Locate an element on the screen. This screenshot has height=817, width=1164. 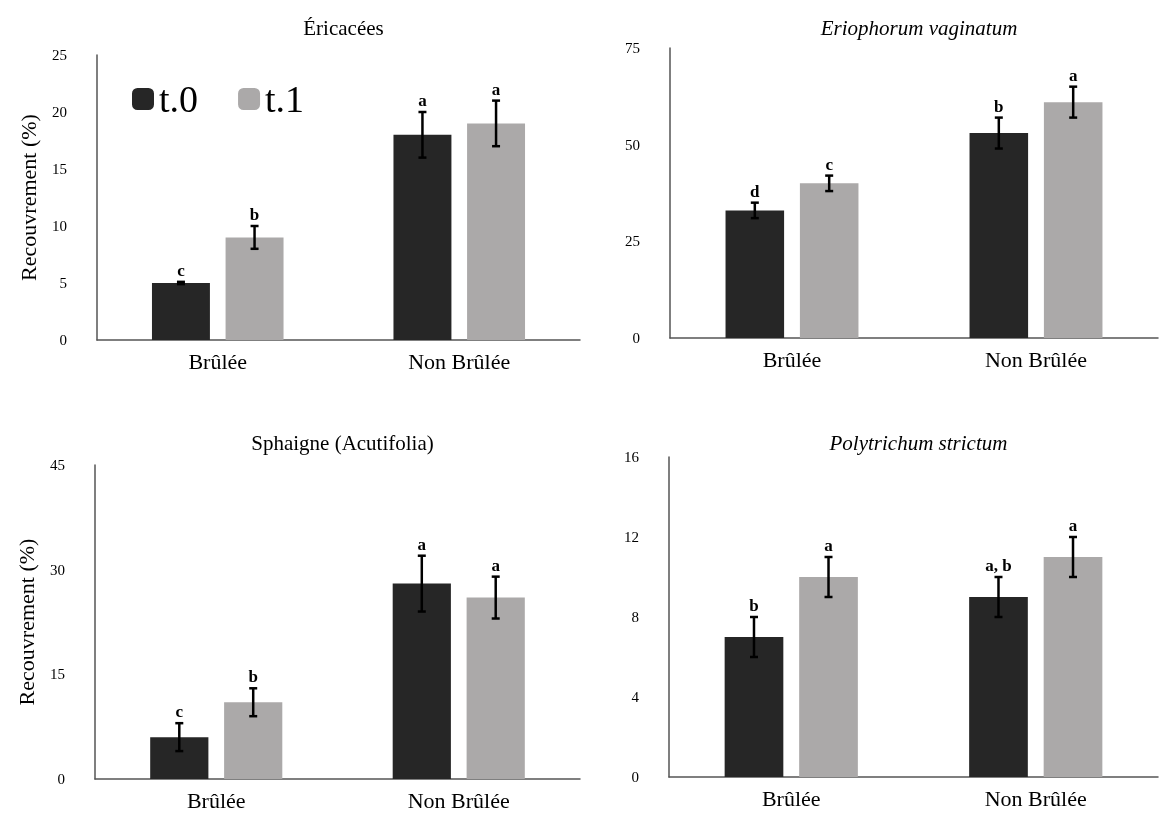
chart-title: Polytrichum strictum is located at coordinates (918, 442).